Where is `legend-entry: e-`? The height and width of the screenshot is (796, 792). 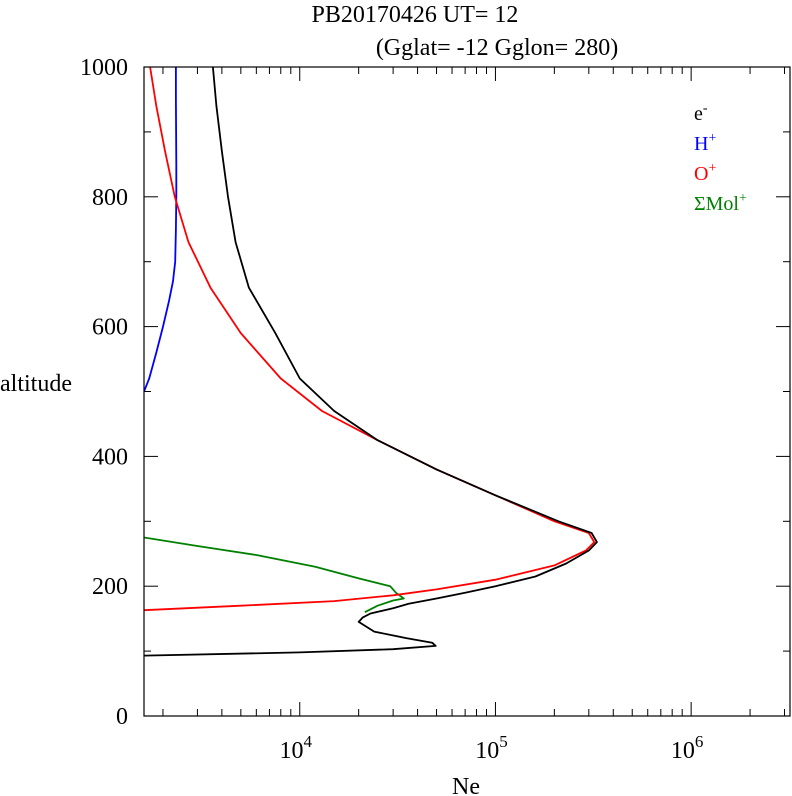
legend-entry: e- is located at coordinates (701, 113).